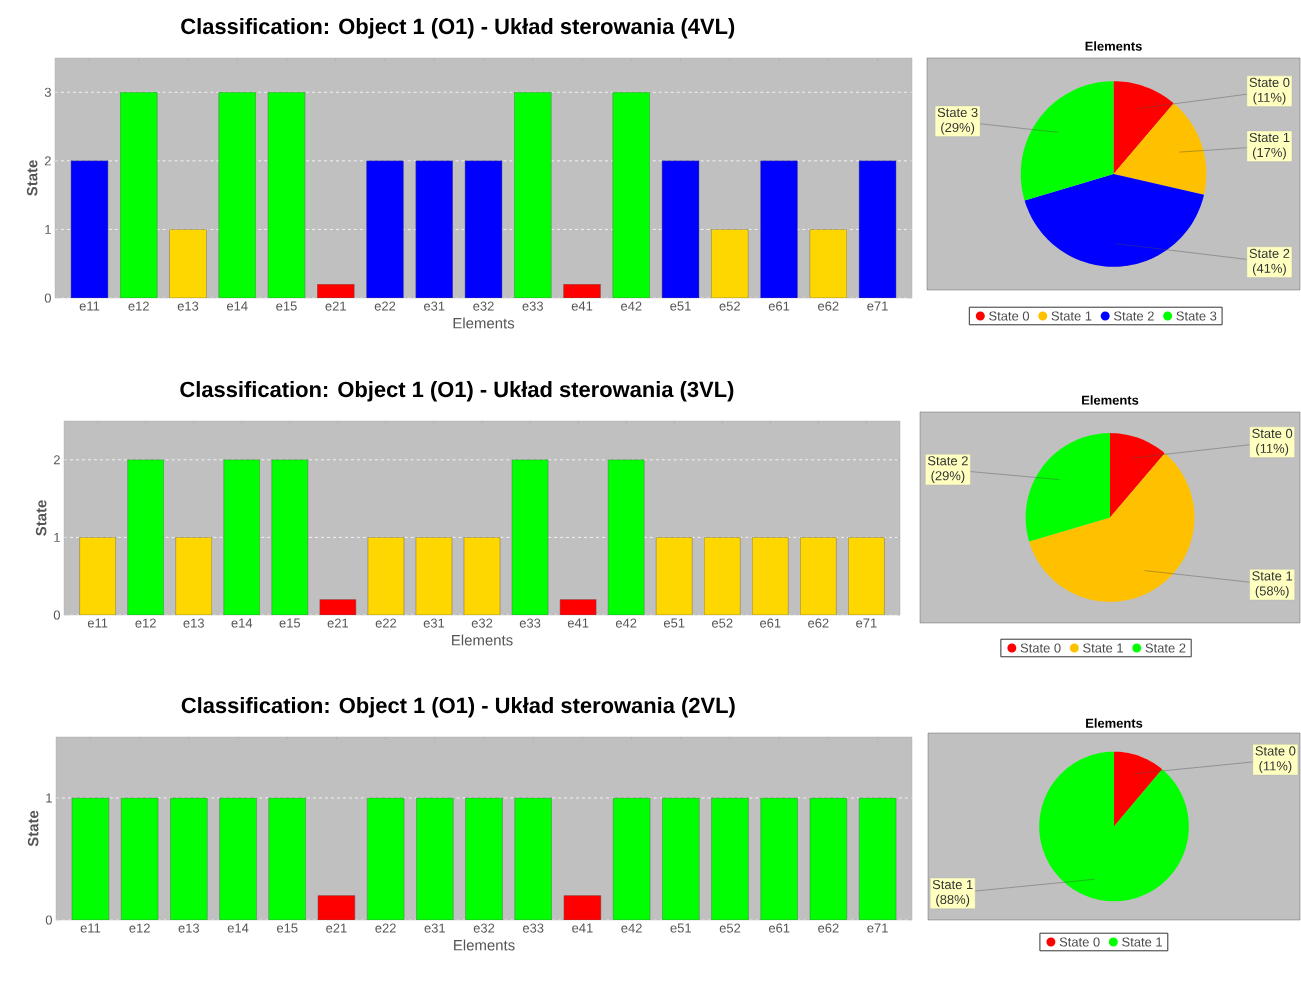 The height and width of the screenshot is (984, 1301). I want to click on legend-label: State 3, so click(1196, 316).